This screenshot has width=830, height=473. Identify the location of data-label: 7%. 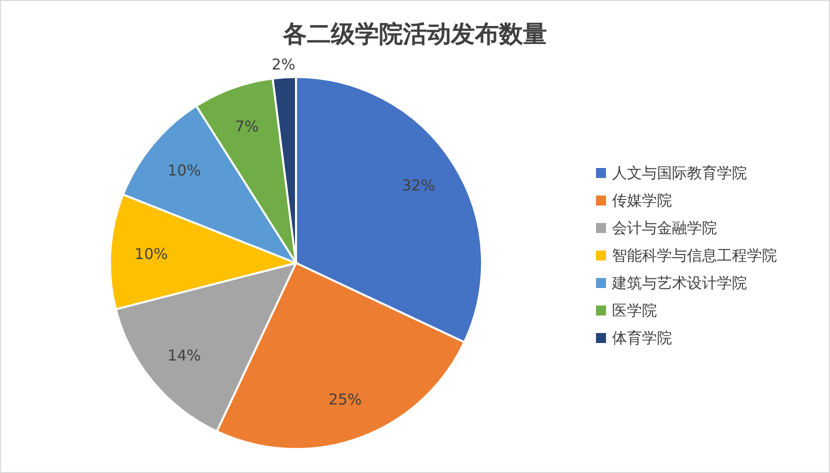
(246, 126).